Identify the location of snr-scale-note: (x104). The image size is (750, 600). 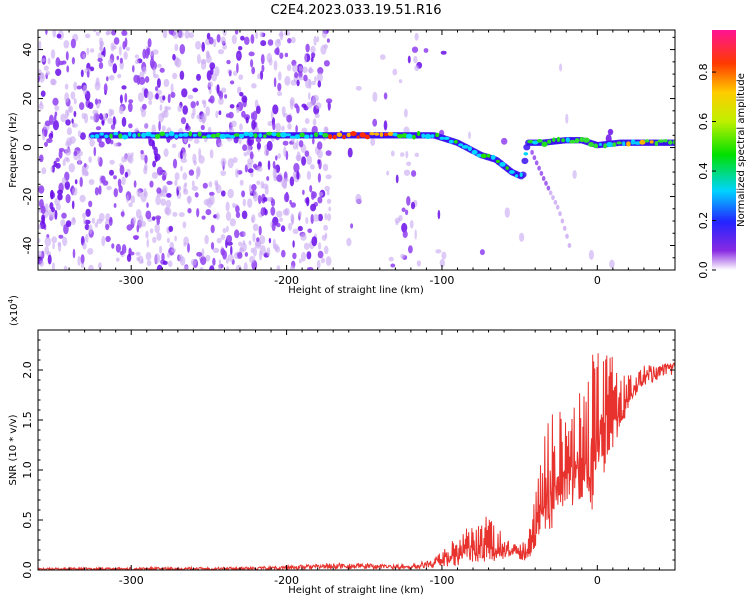
(13, 310).